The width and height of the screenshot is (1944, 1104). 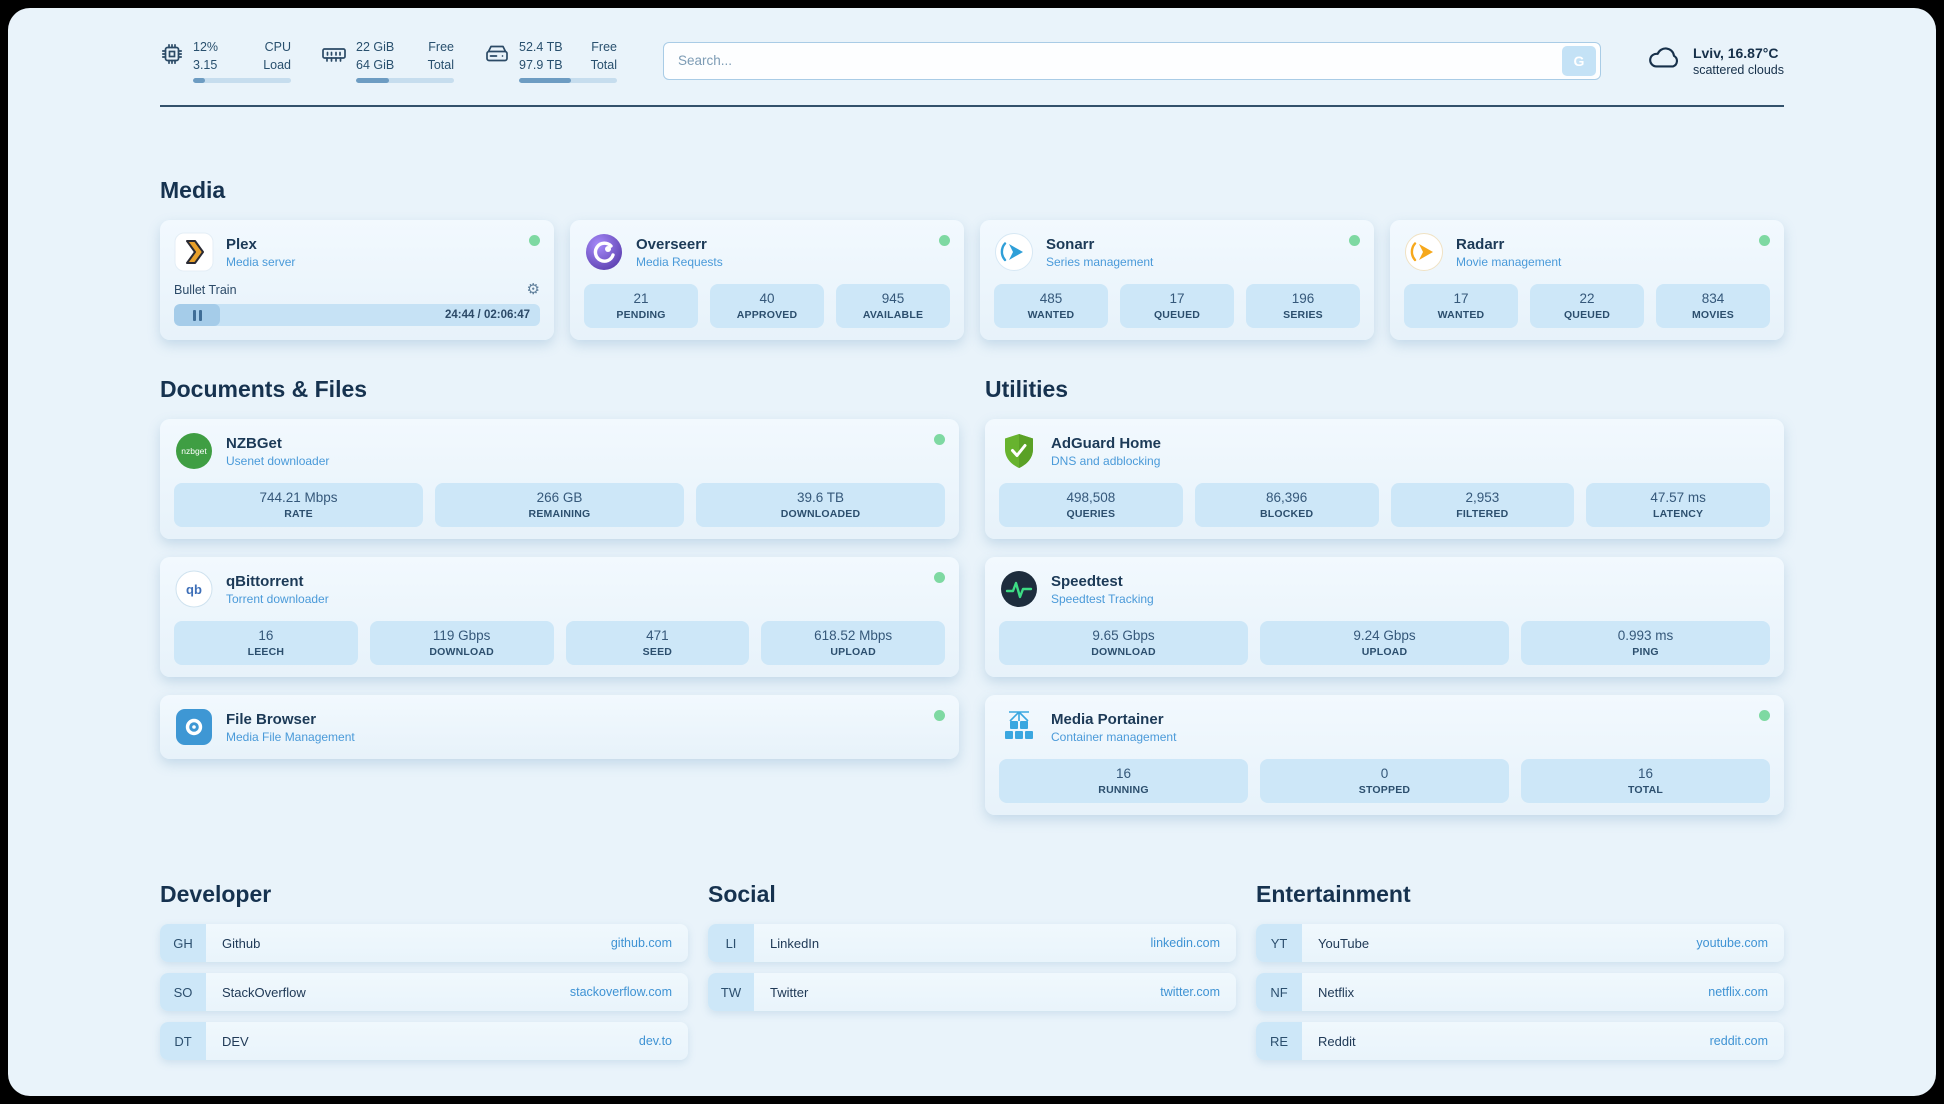 I want to click on bookmark-url: linkedin.com, so click(x=1185, y=943).